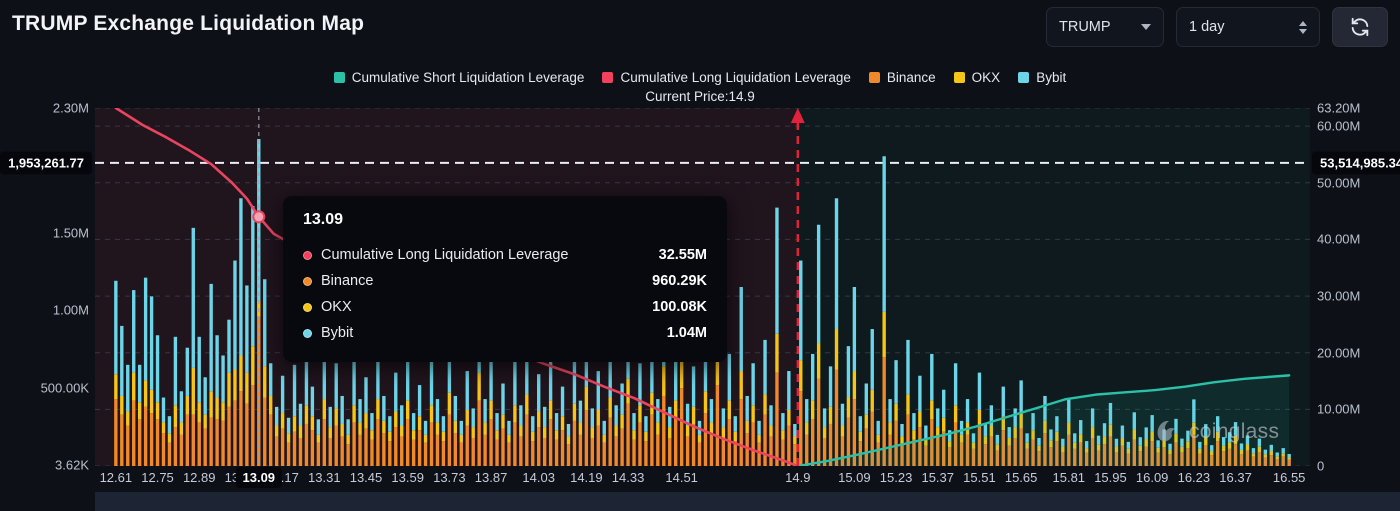  Describe the element at coordinates (70, 233) in the screenshot. I see `left-axis-tick: 1.50M` at that location.